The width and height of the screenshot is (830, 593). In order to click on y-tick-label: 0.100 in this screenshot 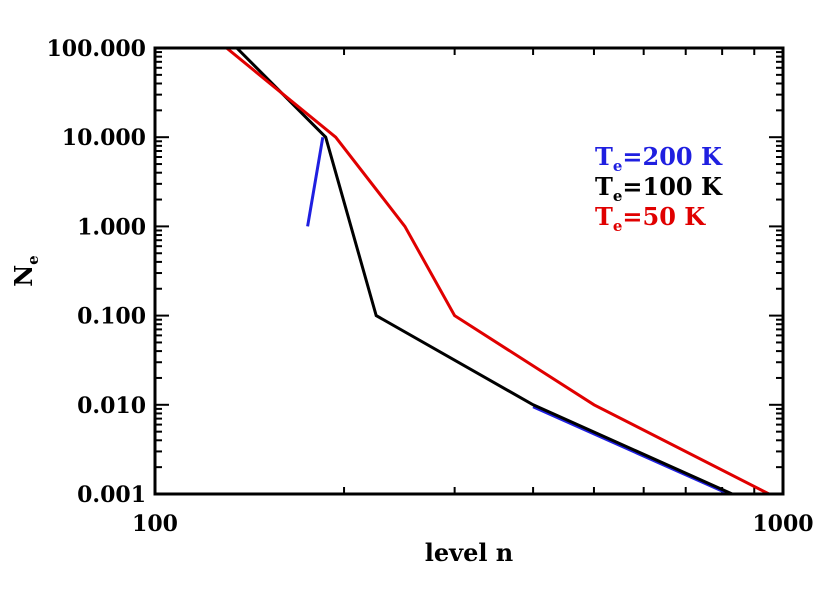, I will do `click(111, 317)`.